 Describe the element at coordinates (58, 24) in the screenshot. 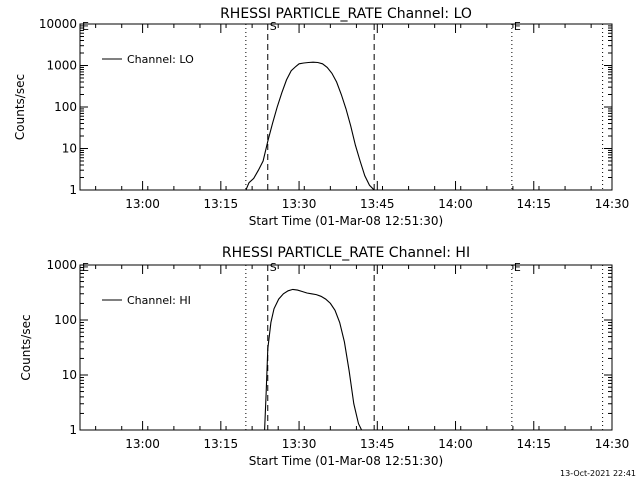

I see `y-tick-label: 10000` at that location.